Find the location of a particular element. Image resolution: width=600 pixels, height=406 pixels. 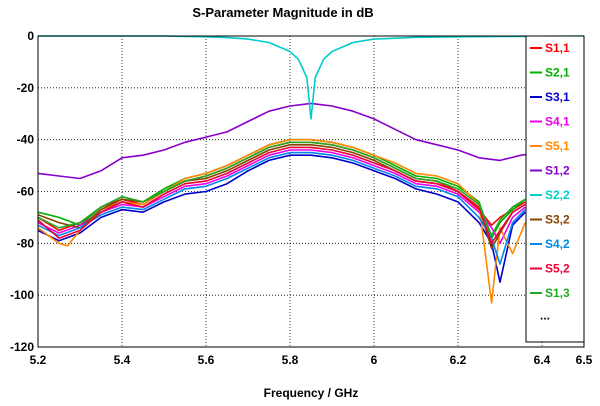

y-tick-label: -40 is located at coordinates (26, 140).